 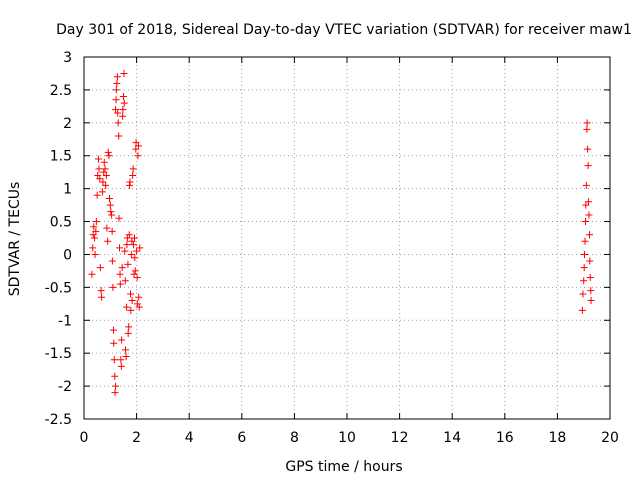 I want to click on y-tick-label: -2, so click(x=65, y=387).